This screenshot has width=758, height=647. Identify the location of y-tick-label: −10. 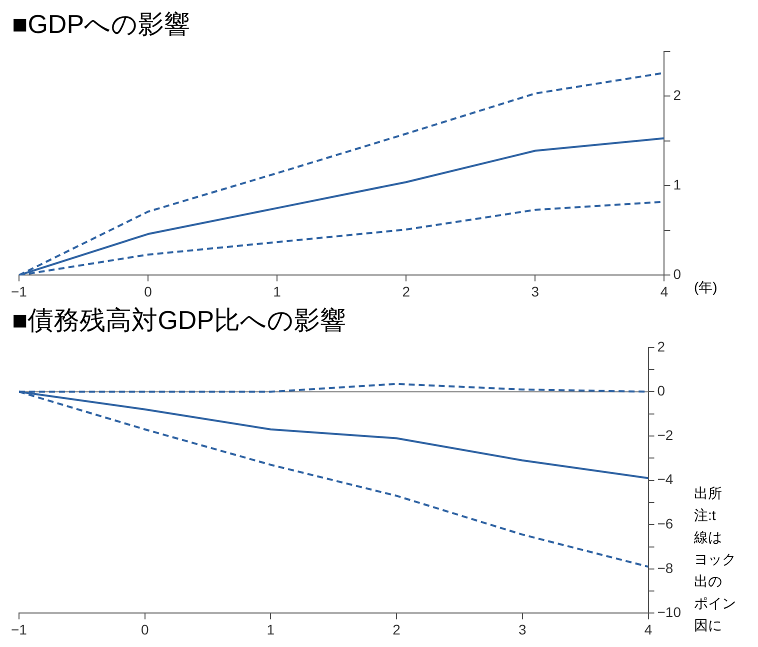
(669, 612).